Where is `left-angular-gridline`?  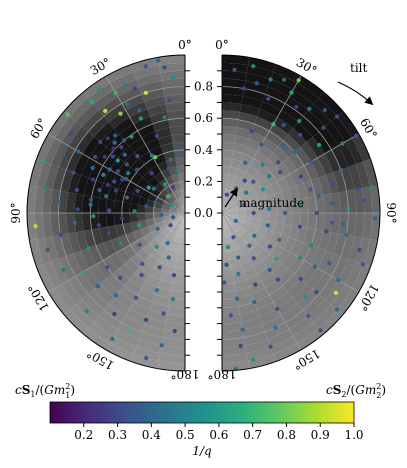 left-angular-gridline is located at coordinates (145, 281).